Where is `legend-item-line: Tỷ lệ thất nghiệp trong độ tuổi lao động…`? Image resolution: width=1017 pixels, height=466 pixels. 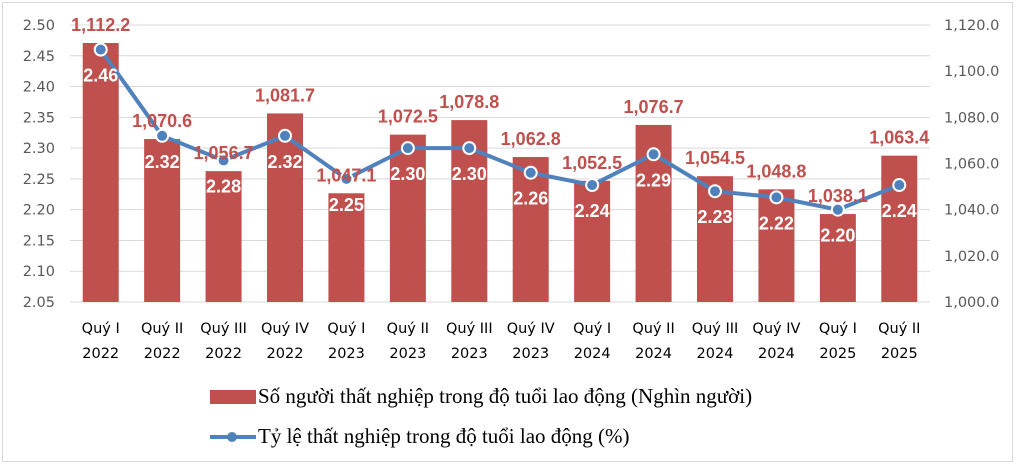 legend-item-line: Tỷ lệ thất nghiệp trong độ tuổi lao động… is located at coordinates (420, 436).